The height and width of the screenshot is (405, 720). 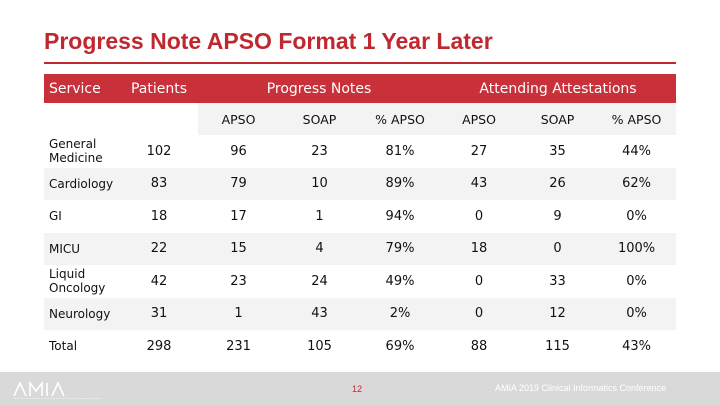 I want to click on cell-aa-soap: 12, so click(x=558, y=313).